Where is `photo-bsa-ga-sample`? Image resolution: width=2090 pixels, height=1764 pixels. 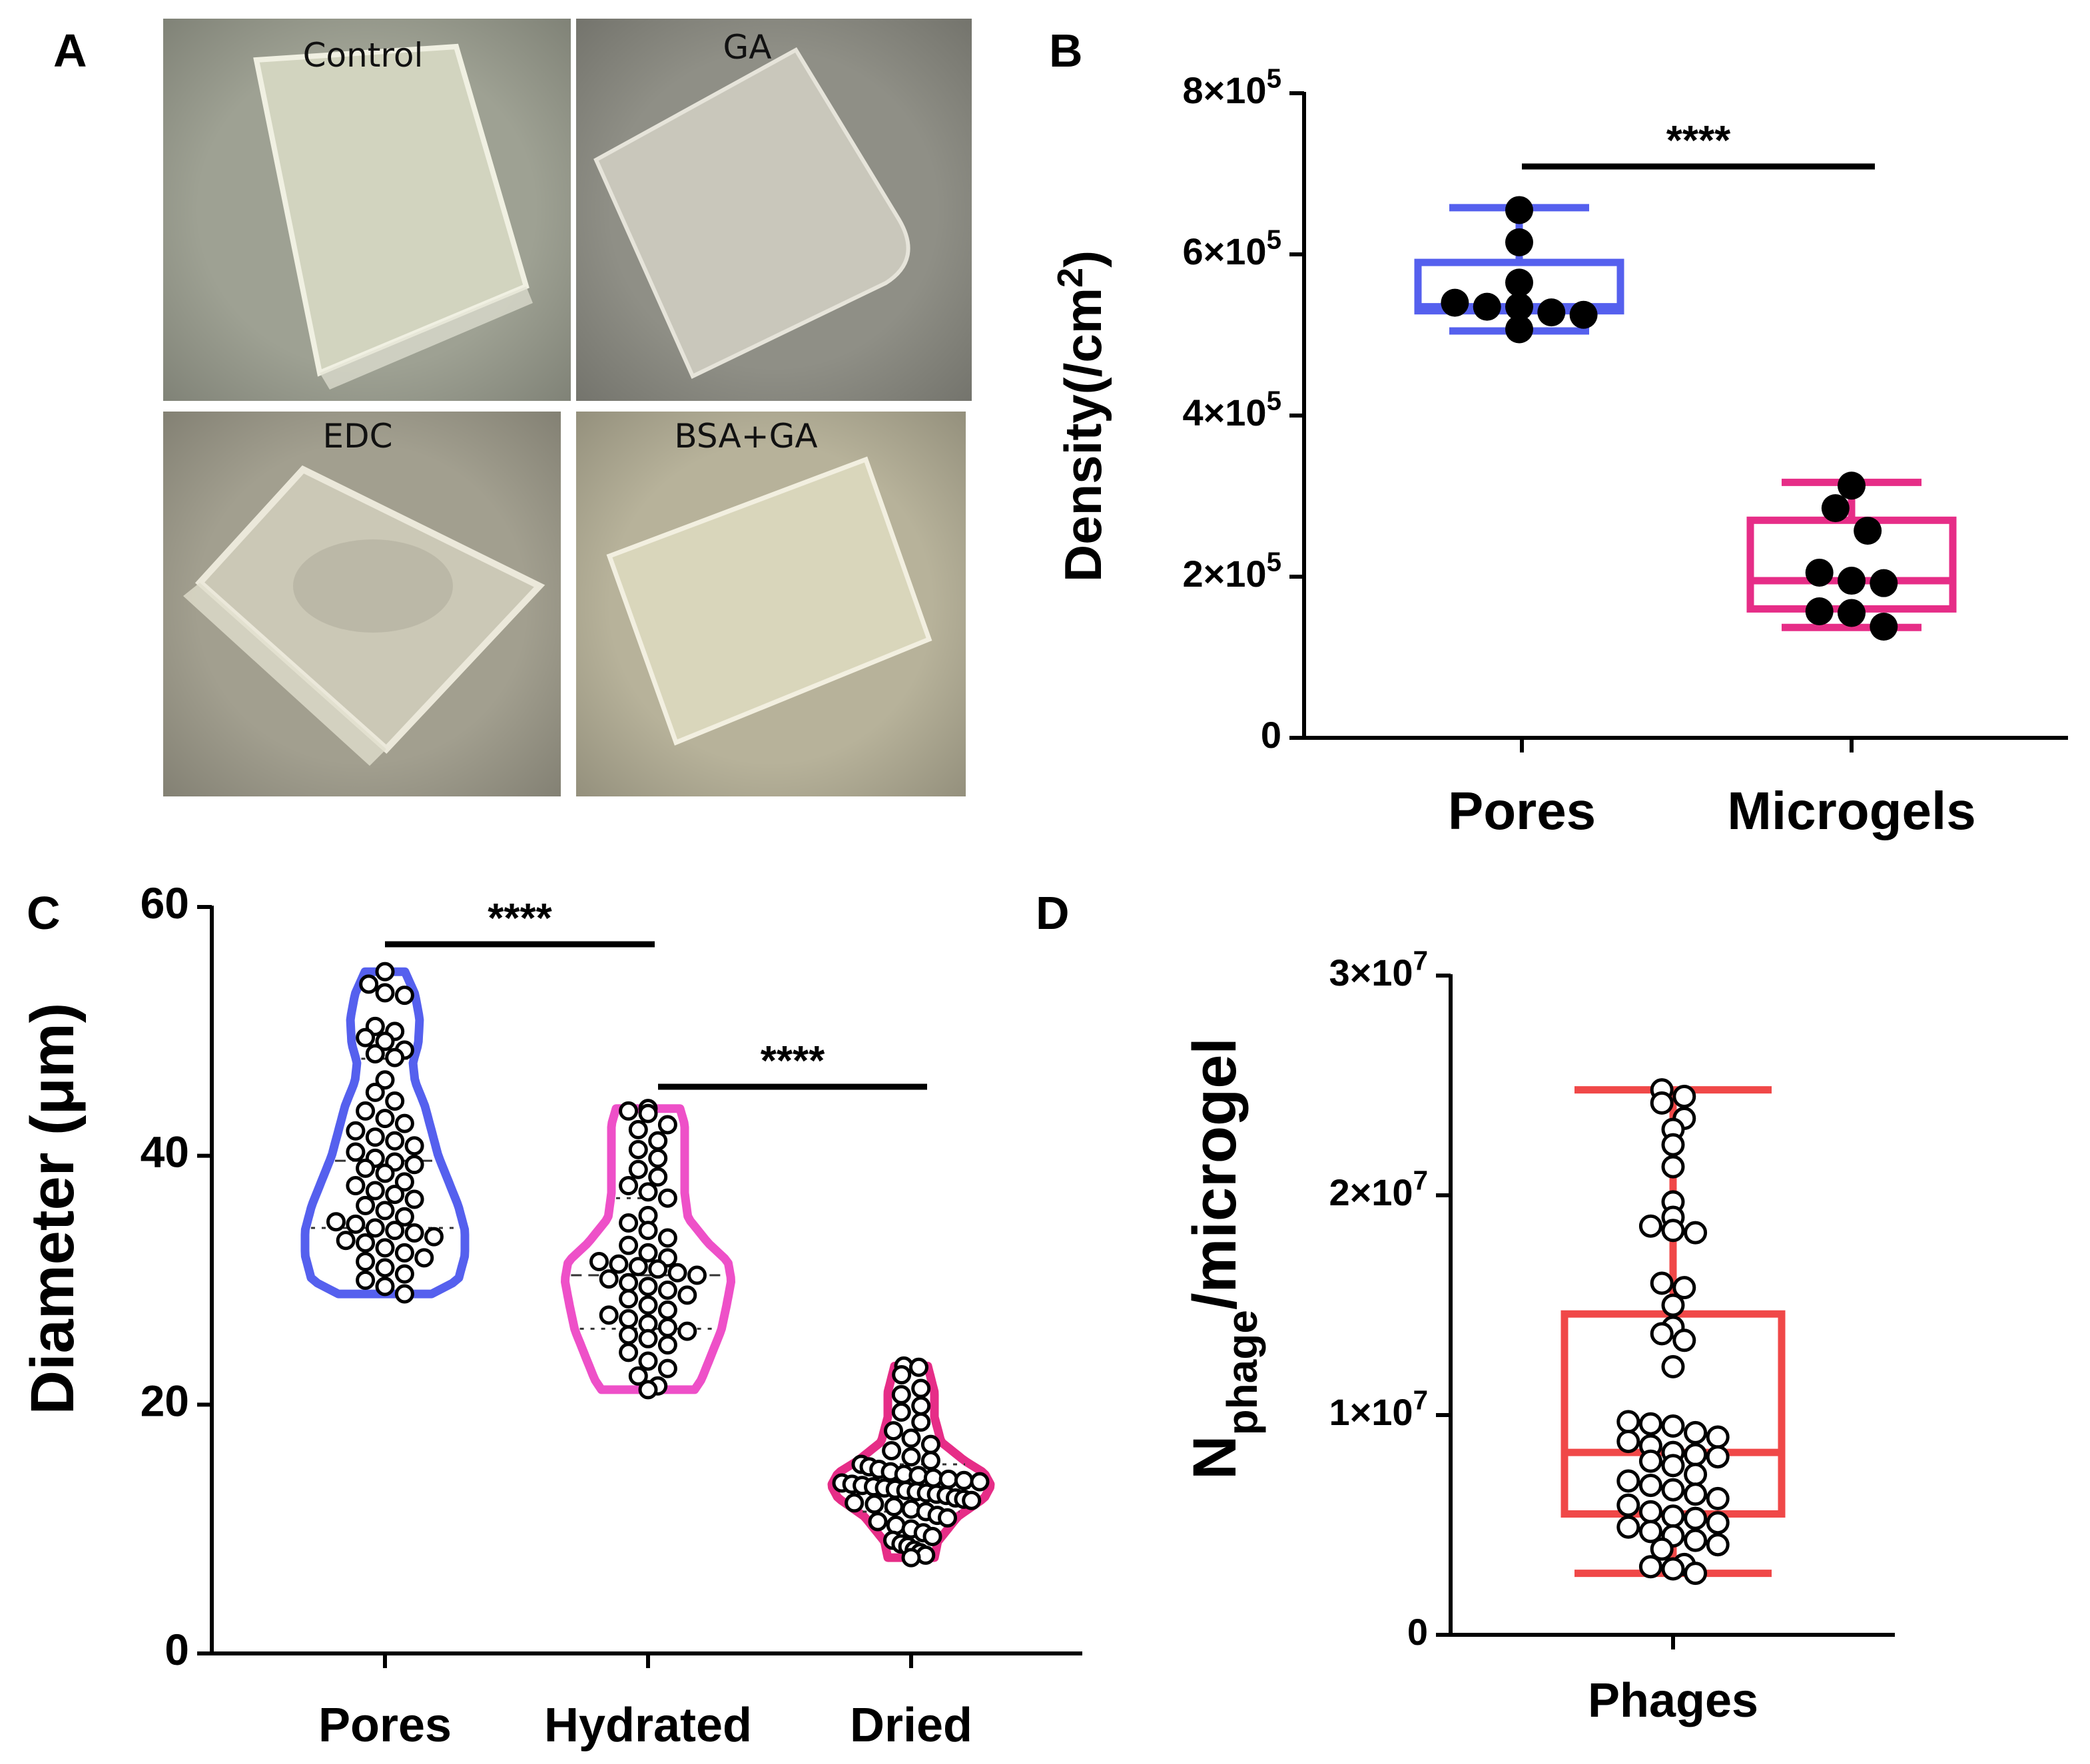
photo-bsa-ga-sample is located at coordinates (769, 601).